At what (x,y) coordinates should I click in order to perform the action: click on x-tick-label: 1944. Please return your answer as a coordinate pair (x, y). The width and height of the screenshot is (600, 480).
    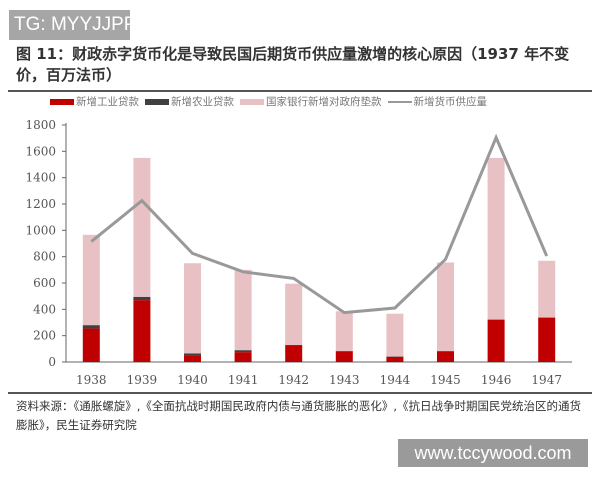
    Looking at the image, I should click on (395, 380).